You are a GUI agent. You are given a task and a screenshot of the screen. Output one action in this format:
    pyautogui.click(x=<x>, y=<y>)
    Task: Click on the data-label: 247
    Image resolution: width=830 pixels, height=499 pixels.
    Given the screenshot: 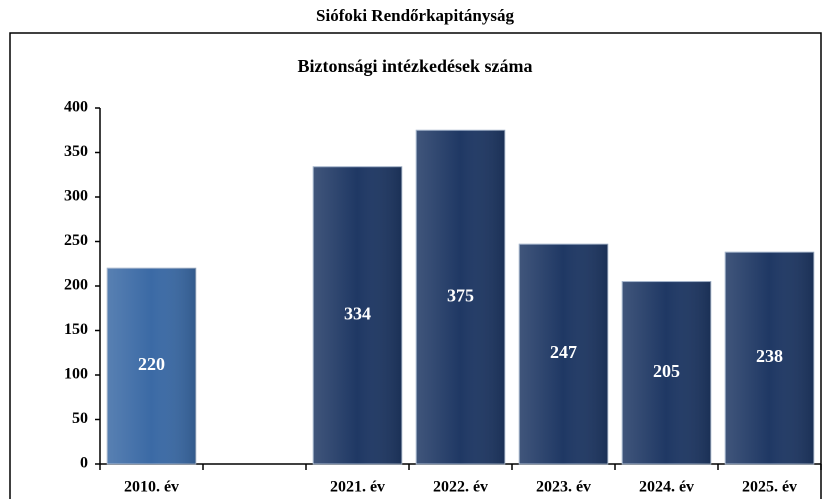 What is the action you would take?
    pyautogui.click(x=563, y=352)
    